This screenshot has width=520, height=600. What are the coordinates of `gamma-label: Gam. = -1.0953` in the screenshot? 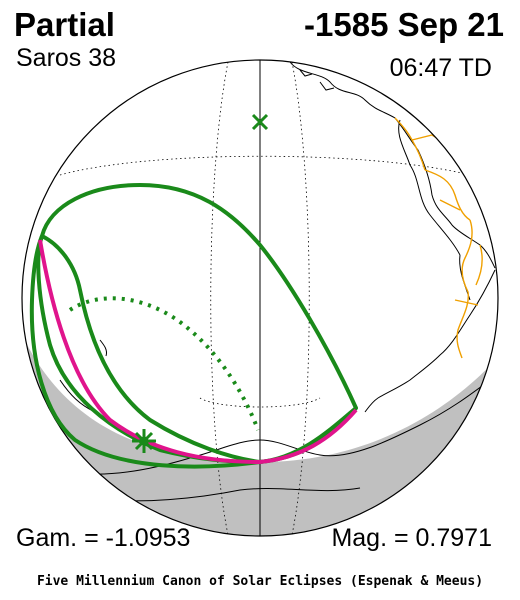 It's located at (103, 538).